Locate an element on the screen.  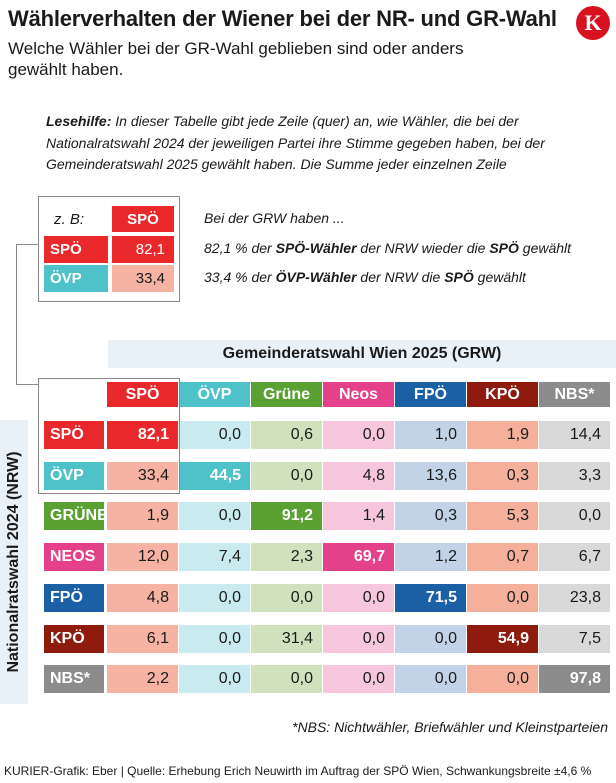
table-cell: 13,6 is located at coordinates (430, 475).